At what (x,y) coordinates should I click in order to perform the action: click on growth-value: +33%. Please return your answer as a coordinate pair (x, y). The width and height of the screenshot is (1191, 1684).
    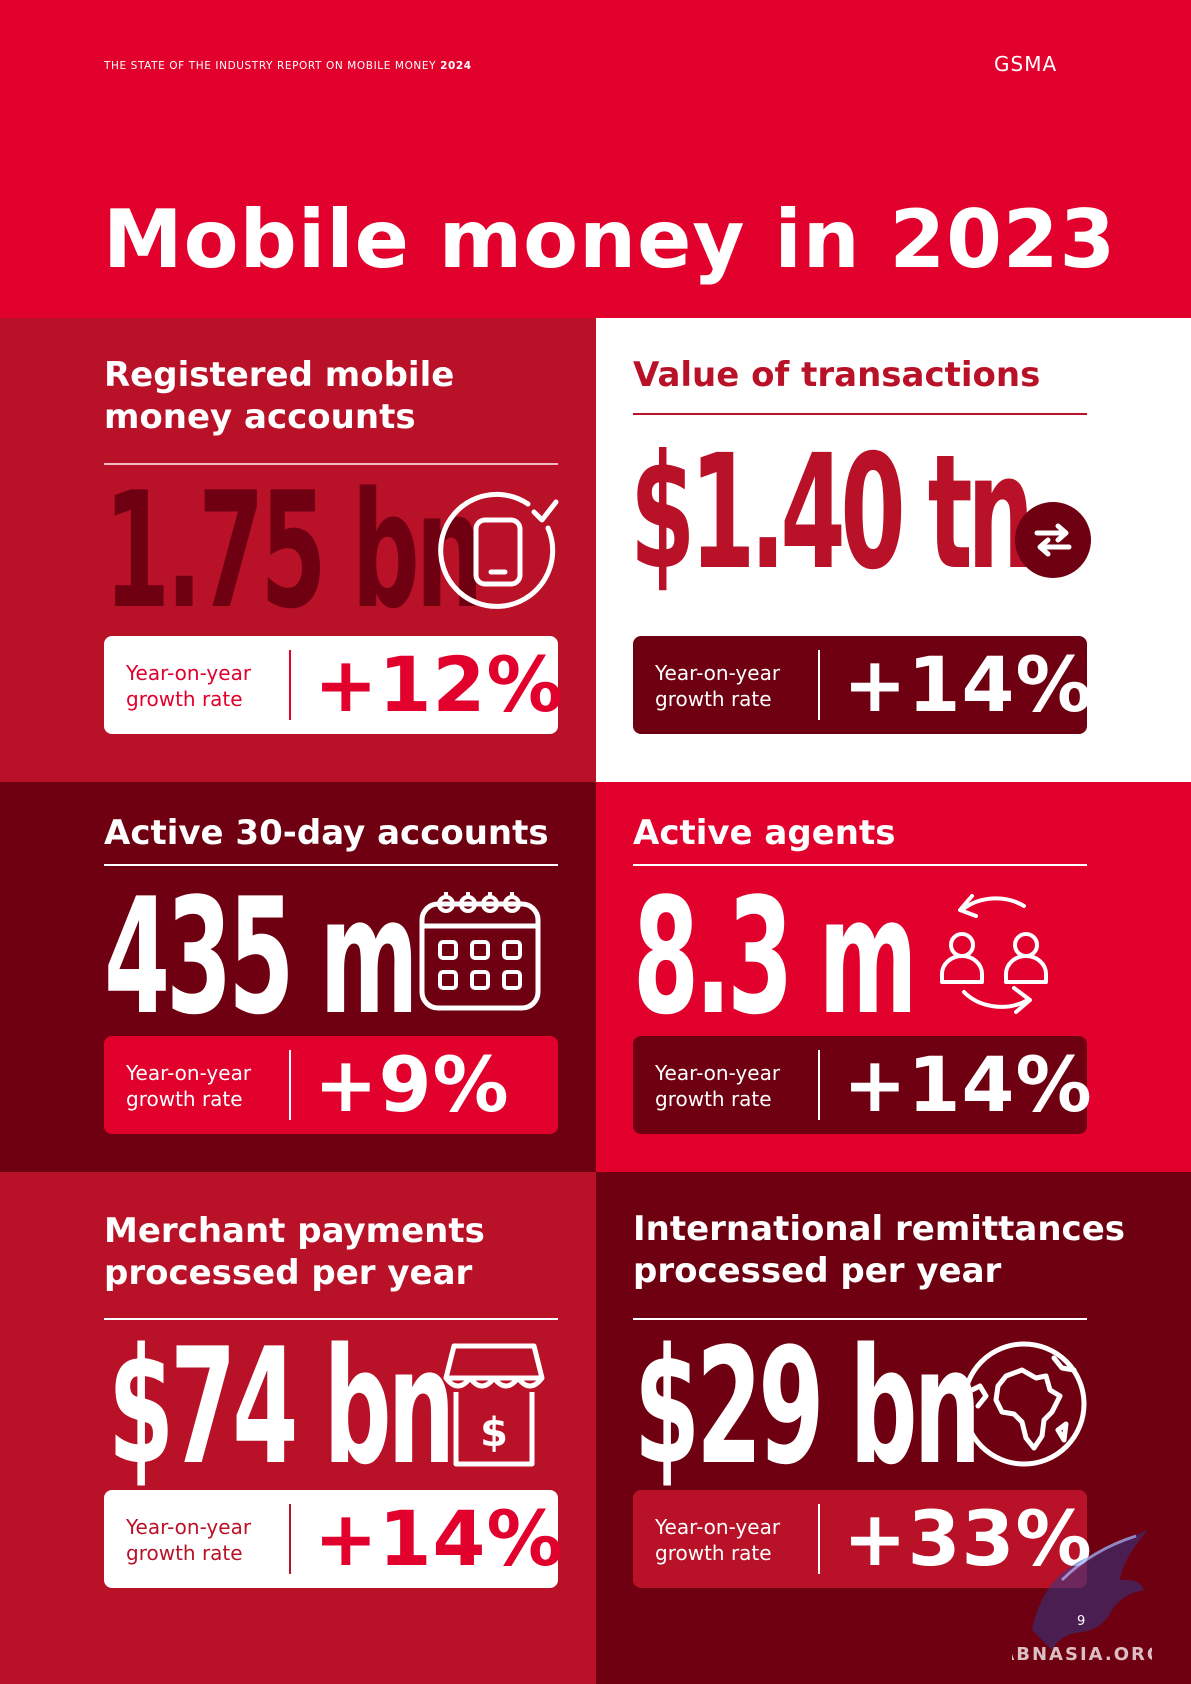
    Looking at the image, I should click on (968, 1538).